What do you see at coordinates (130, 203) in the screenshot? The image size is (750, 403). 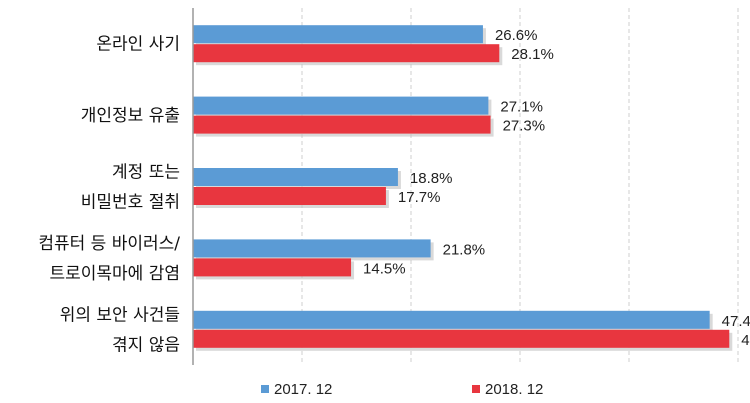 I see `category-label: 비밀번호 절취` at bounding box center [130, 203].